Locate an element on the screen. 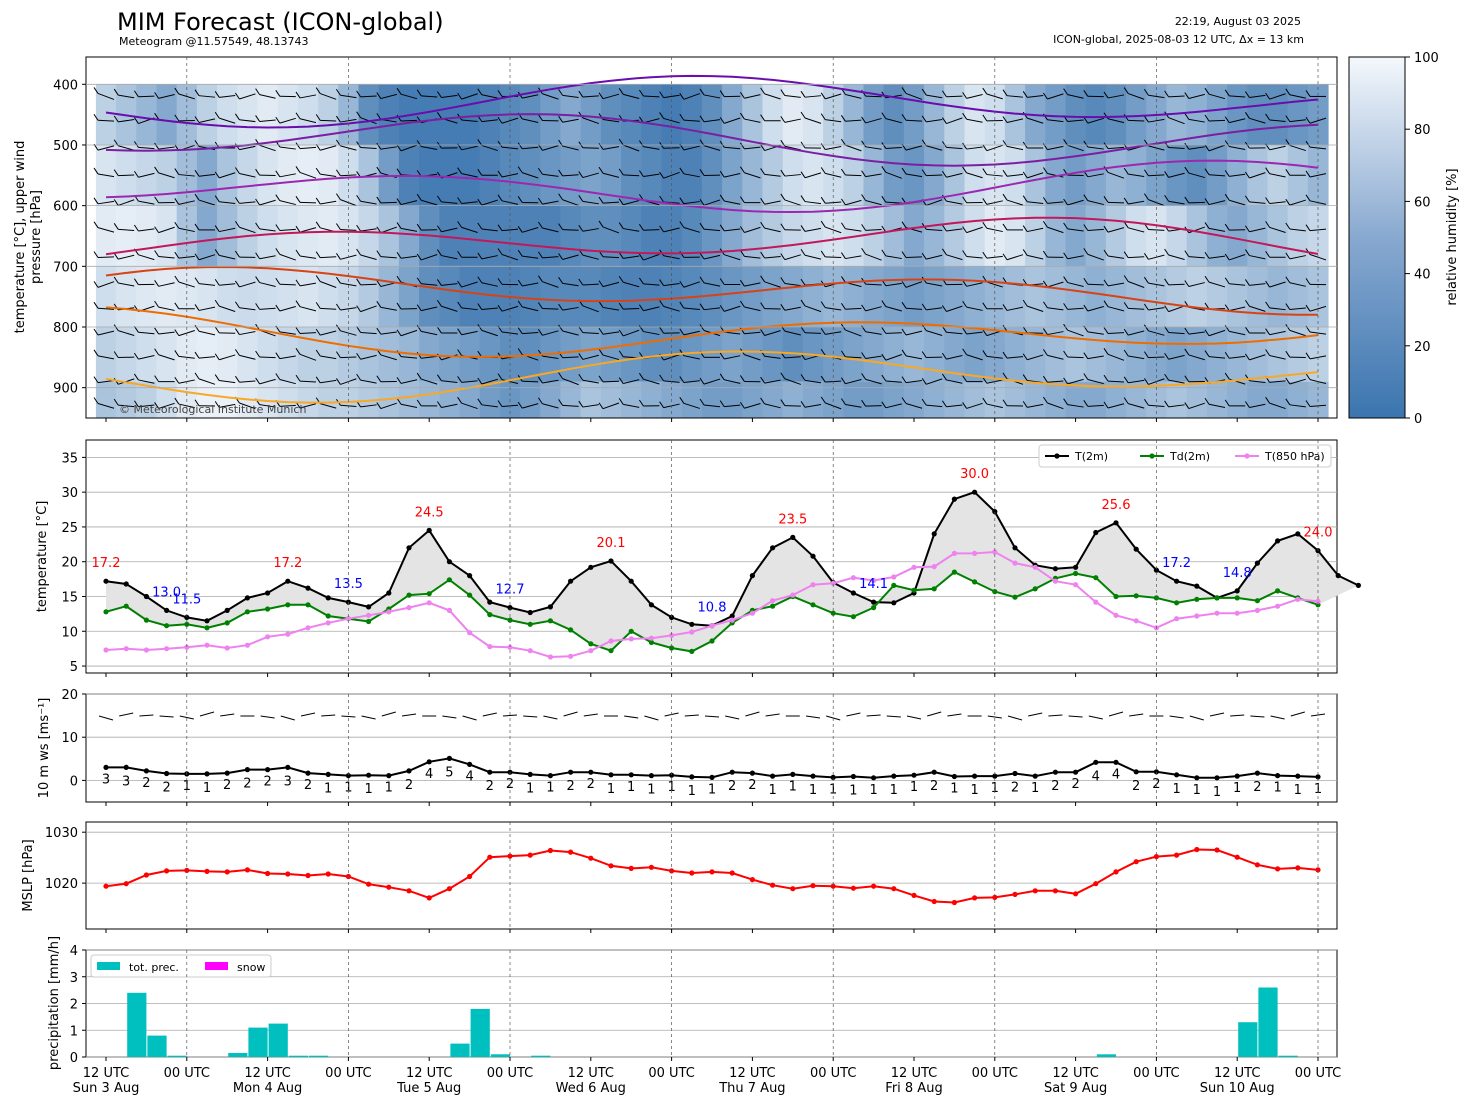 The height and width of the screenshot is (1105, 1469). isotherm is located at coordinates (712, 186).